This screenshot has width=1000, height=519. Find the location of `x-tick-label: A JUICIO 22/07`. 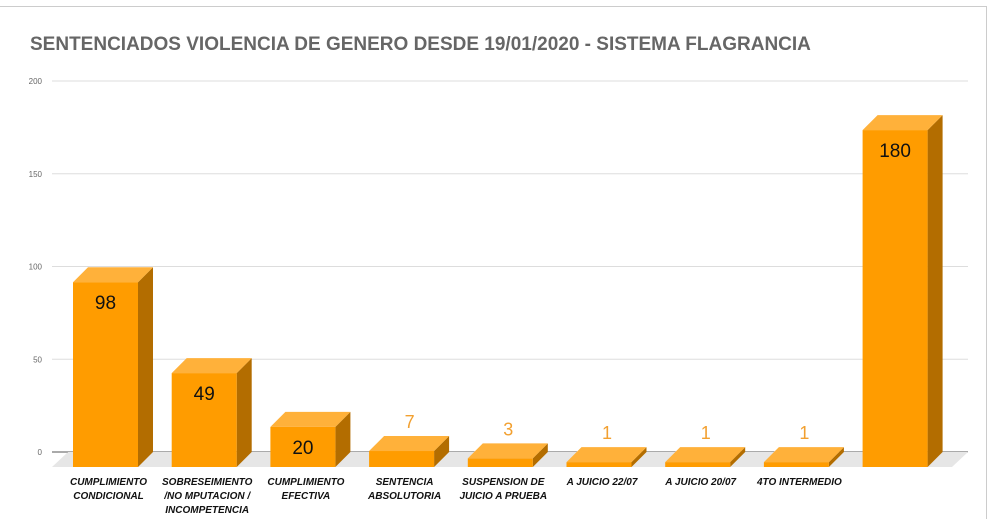

x-tick-label: A JUICIO 22/07 is located at coordinates (602, 482).